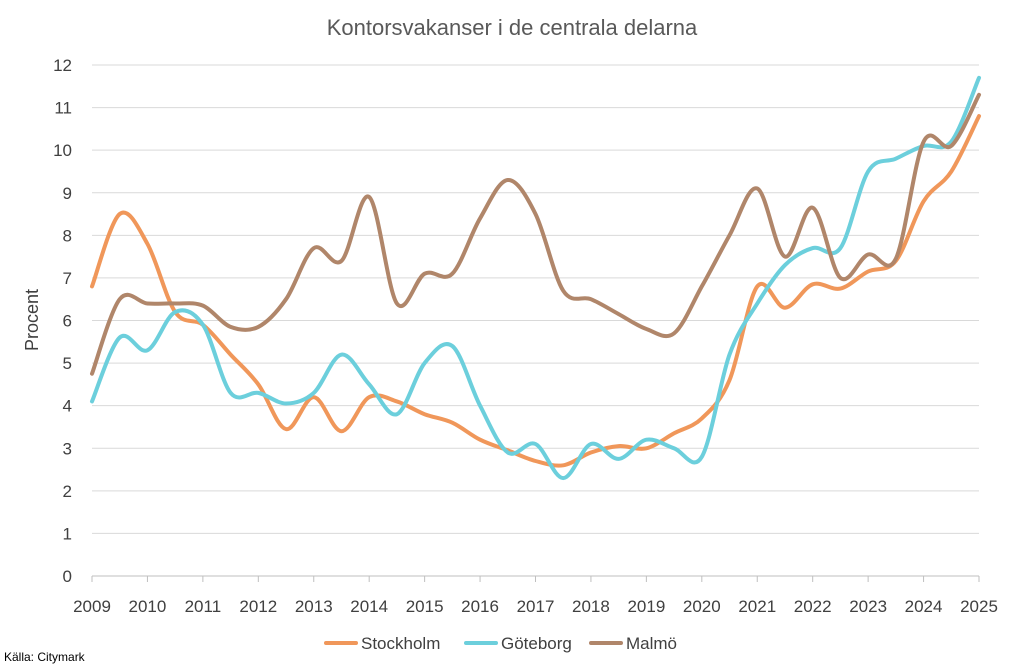  Describe the element at coordinates (67, 448) in the screenshot. I see `y-tick-label: 3` at that location.